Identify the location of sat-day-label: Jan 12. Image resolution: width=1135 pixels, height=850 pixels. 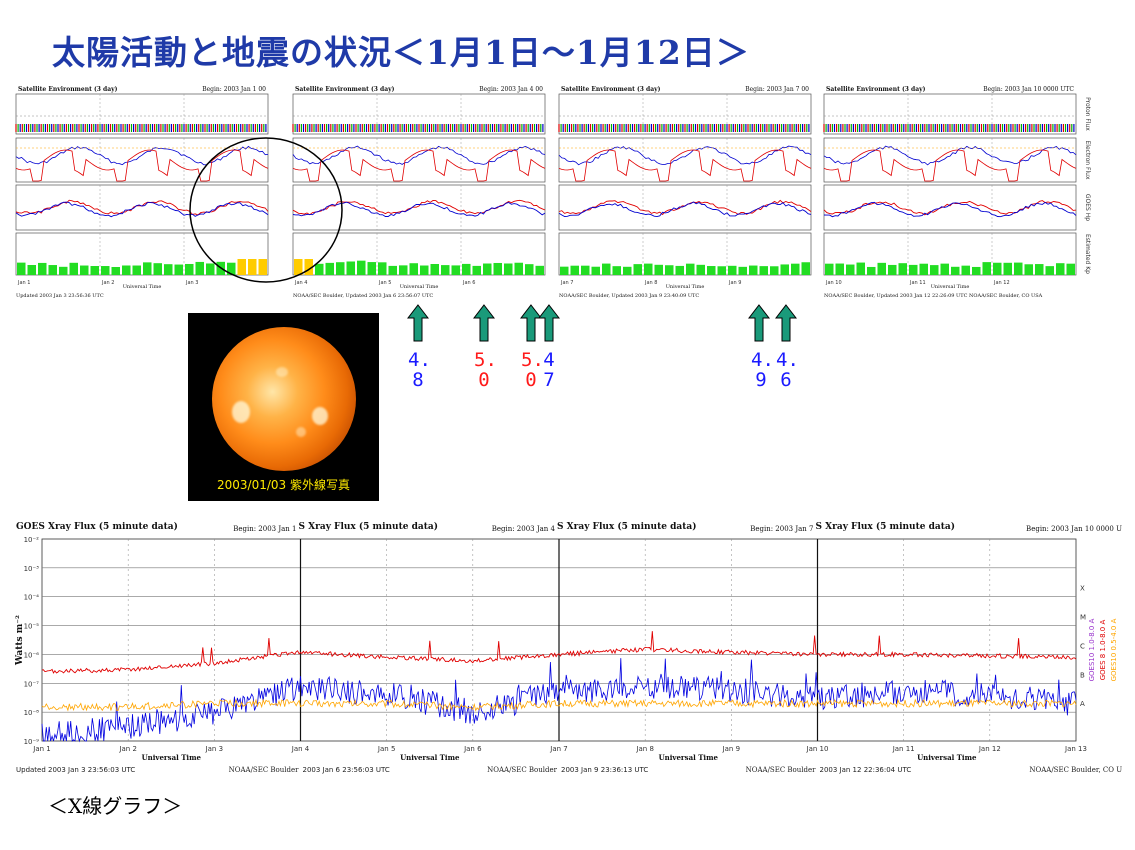
(1001, 283).